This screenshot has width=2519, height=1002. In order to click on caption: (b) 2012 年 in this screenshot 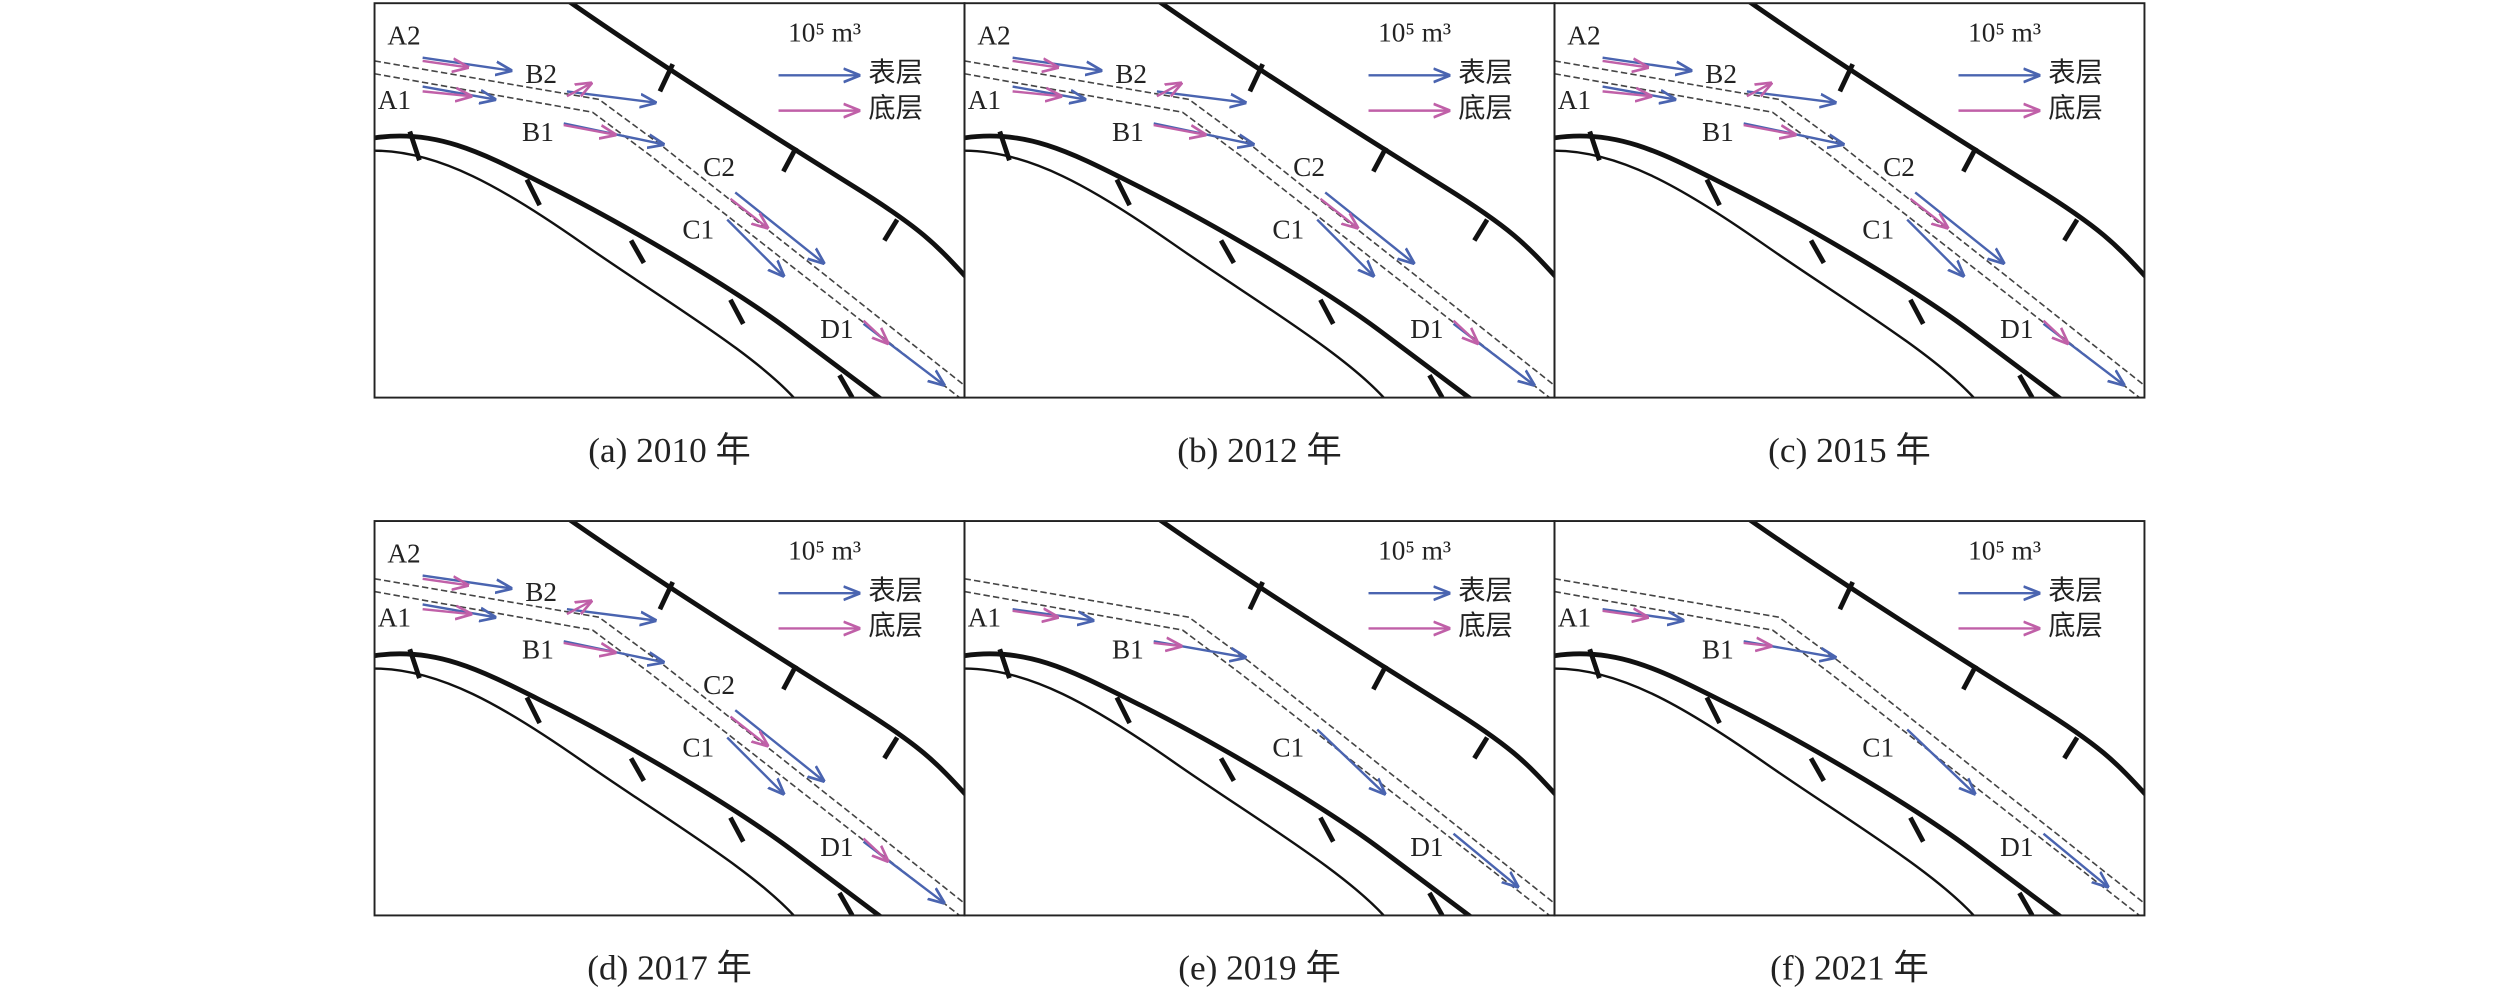, I will do `click(1259, 450)`.